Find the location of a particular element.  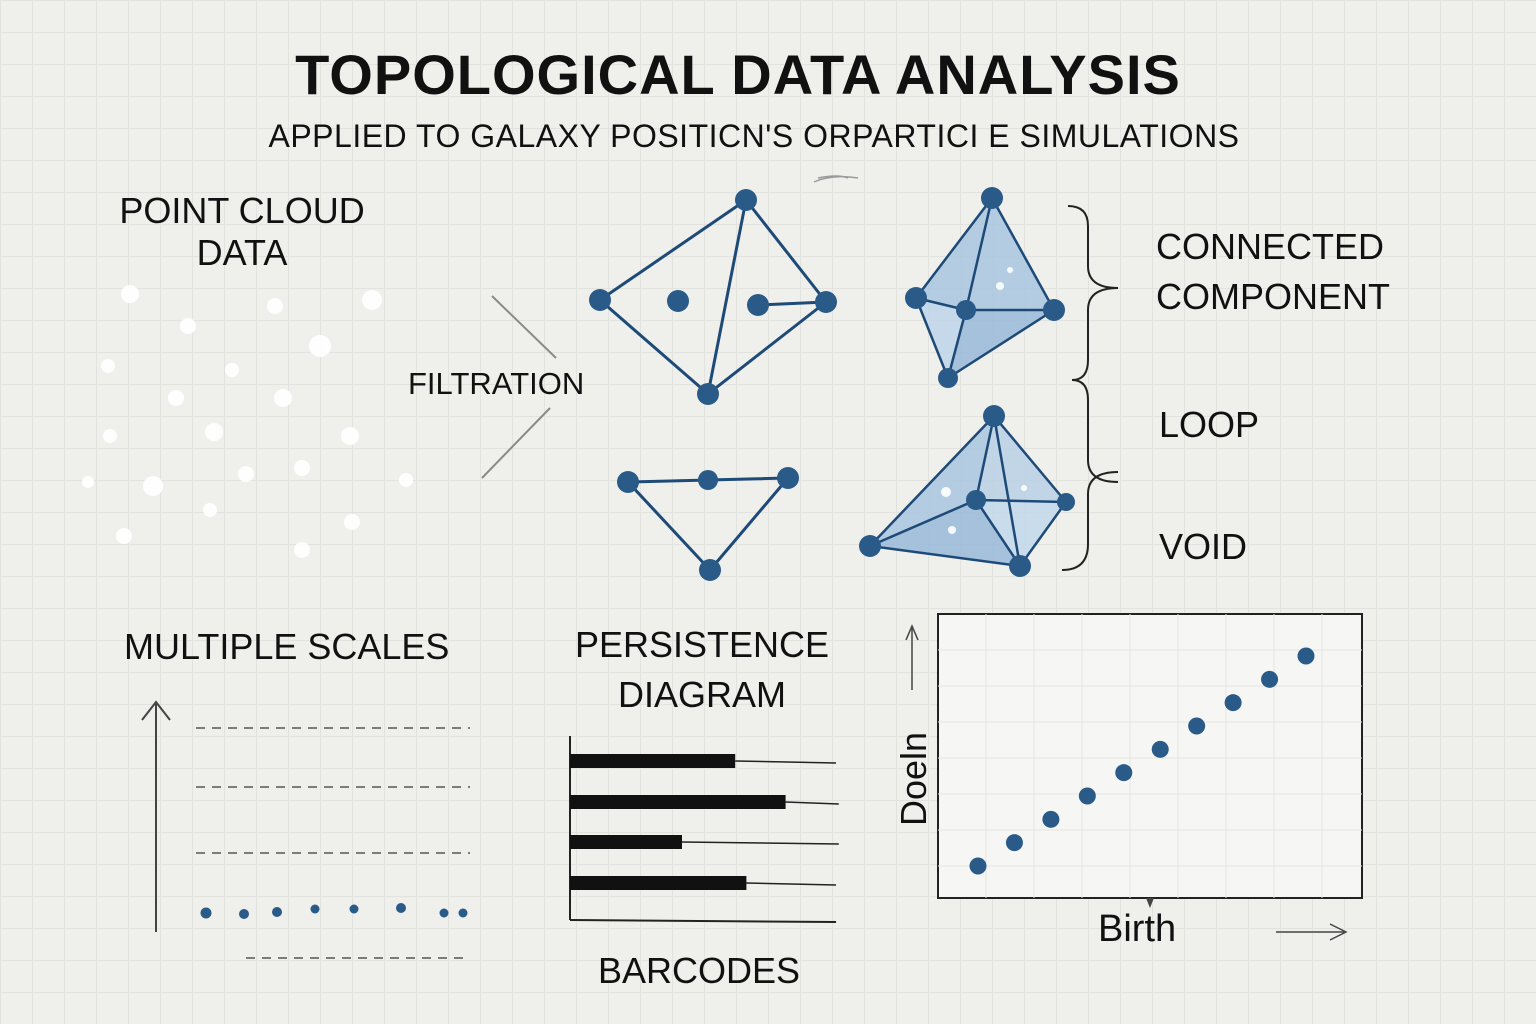

label-filtration: FILTRATION is located at coordinates (496, 383).